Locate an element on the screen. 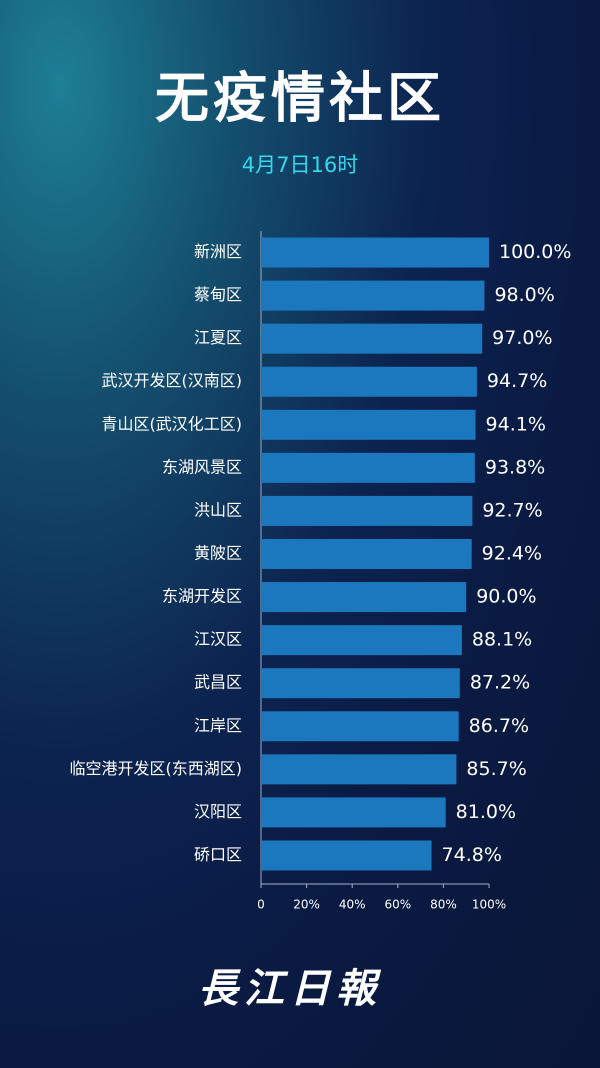 The width and height of the screenshot is (600, 1068). category-label: 江汉区 is located at coordinates (218, 639).